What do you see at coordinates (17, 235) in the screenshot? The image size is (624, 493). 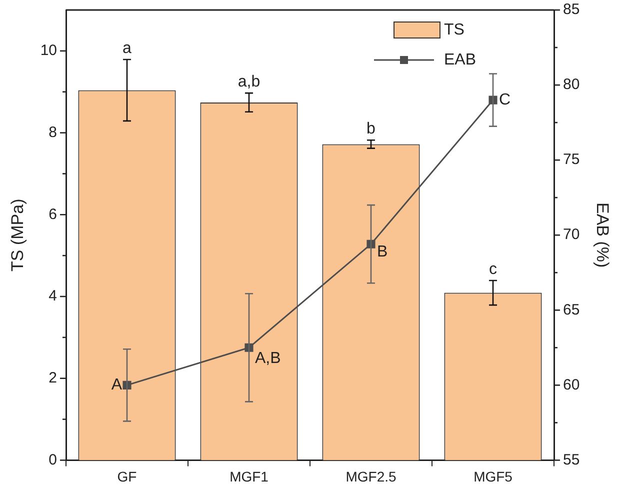 I see `y-axis-title: TS (MPa)` at bounding box center [17, 235].